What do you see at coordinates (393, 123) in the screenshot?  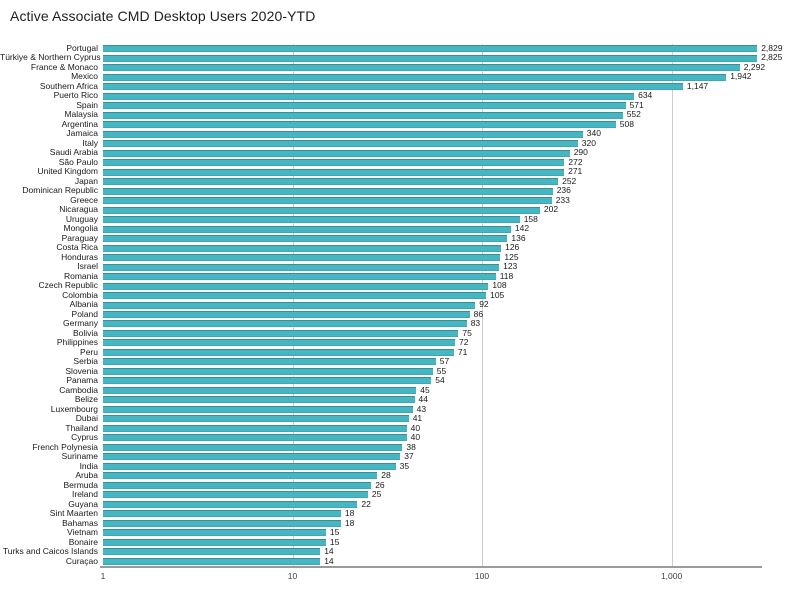 I see `bar-row: Argentina 508` at bounding box center [393, 123].